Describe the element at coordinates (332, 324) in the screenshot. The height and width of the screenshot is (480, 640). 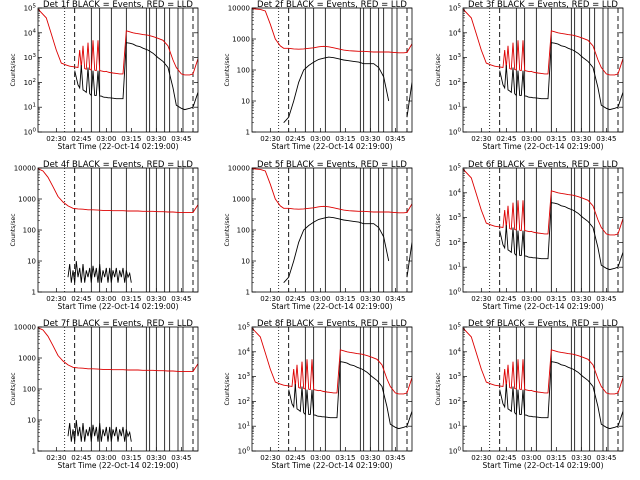
I see `panel-title: Det 8f BLACK = Events, RED = LLD` at that location.